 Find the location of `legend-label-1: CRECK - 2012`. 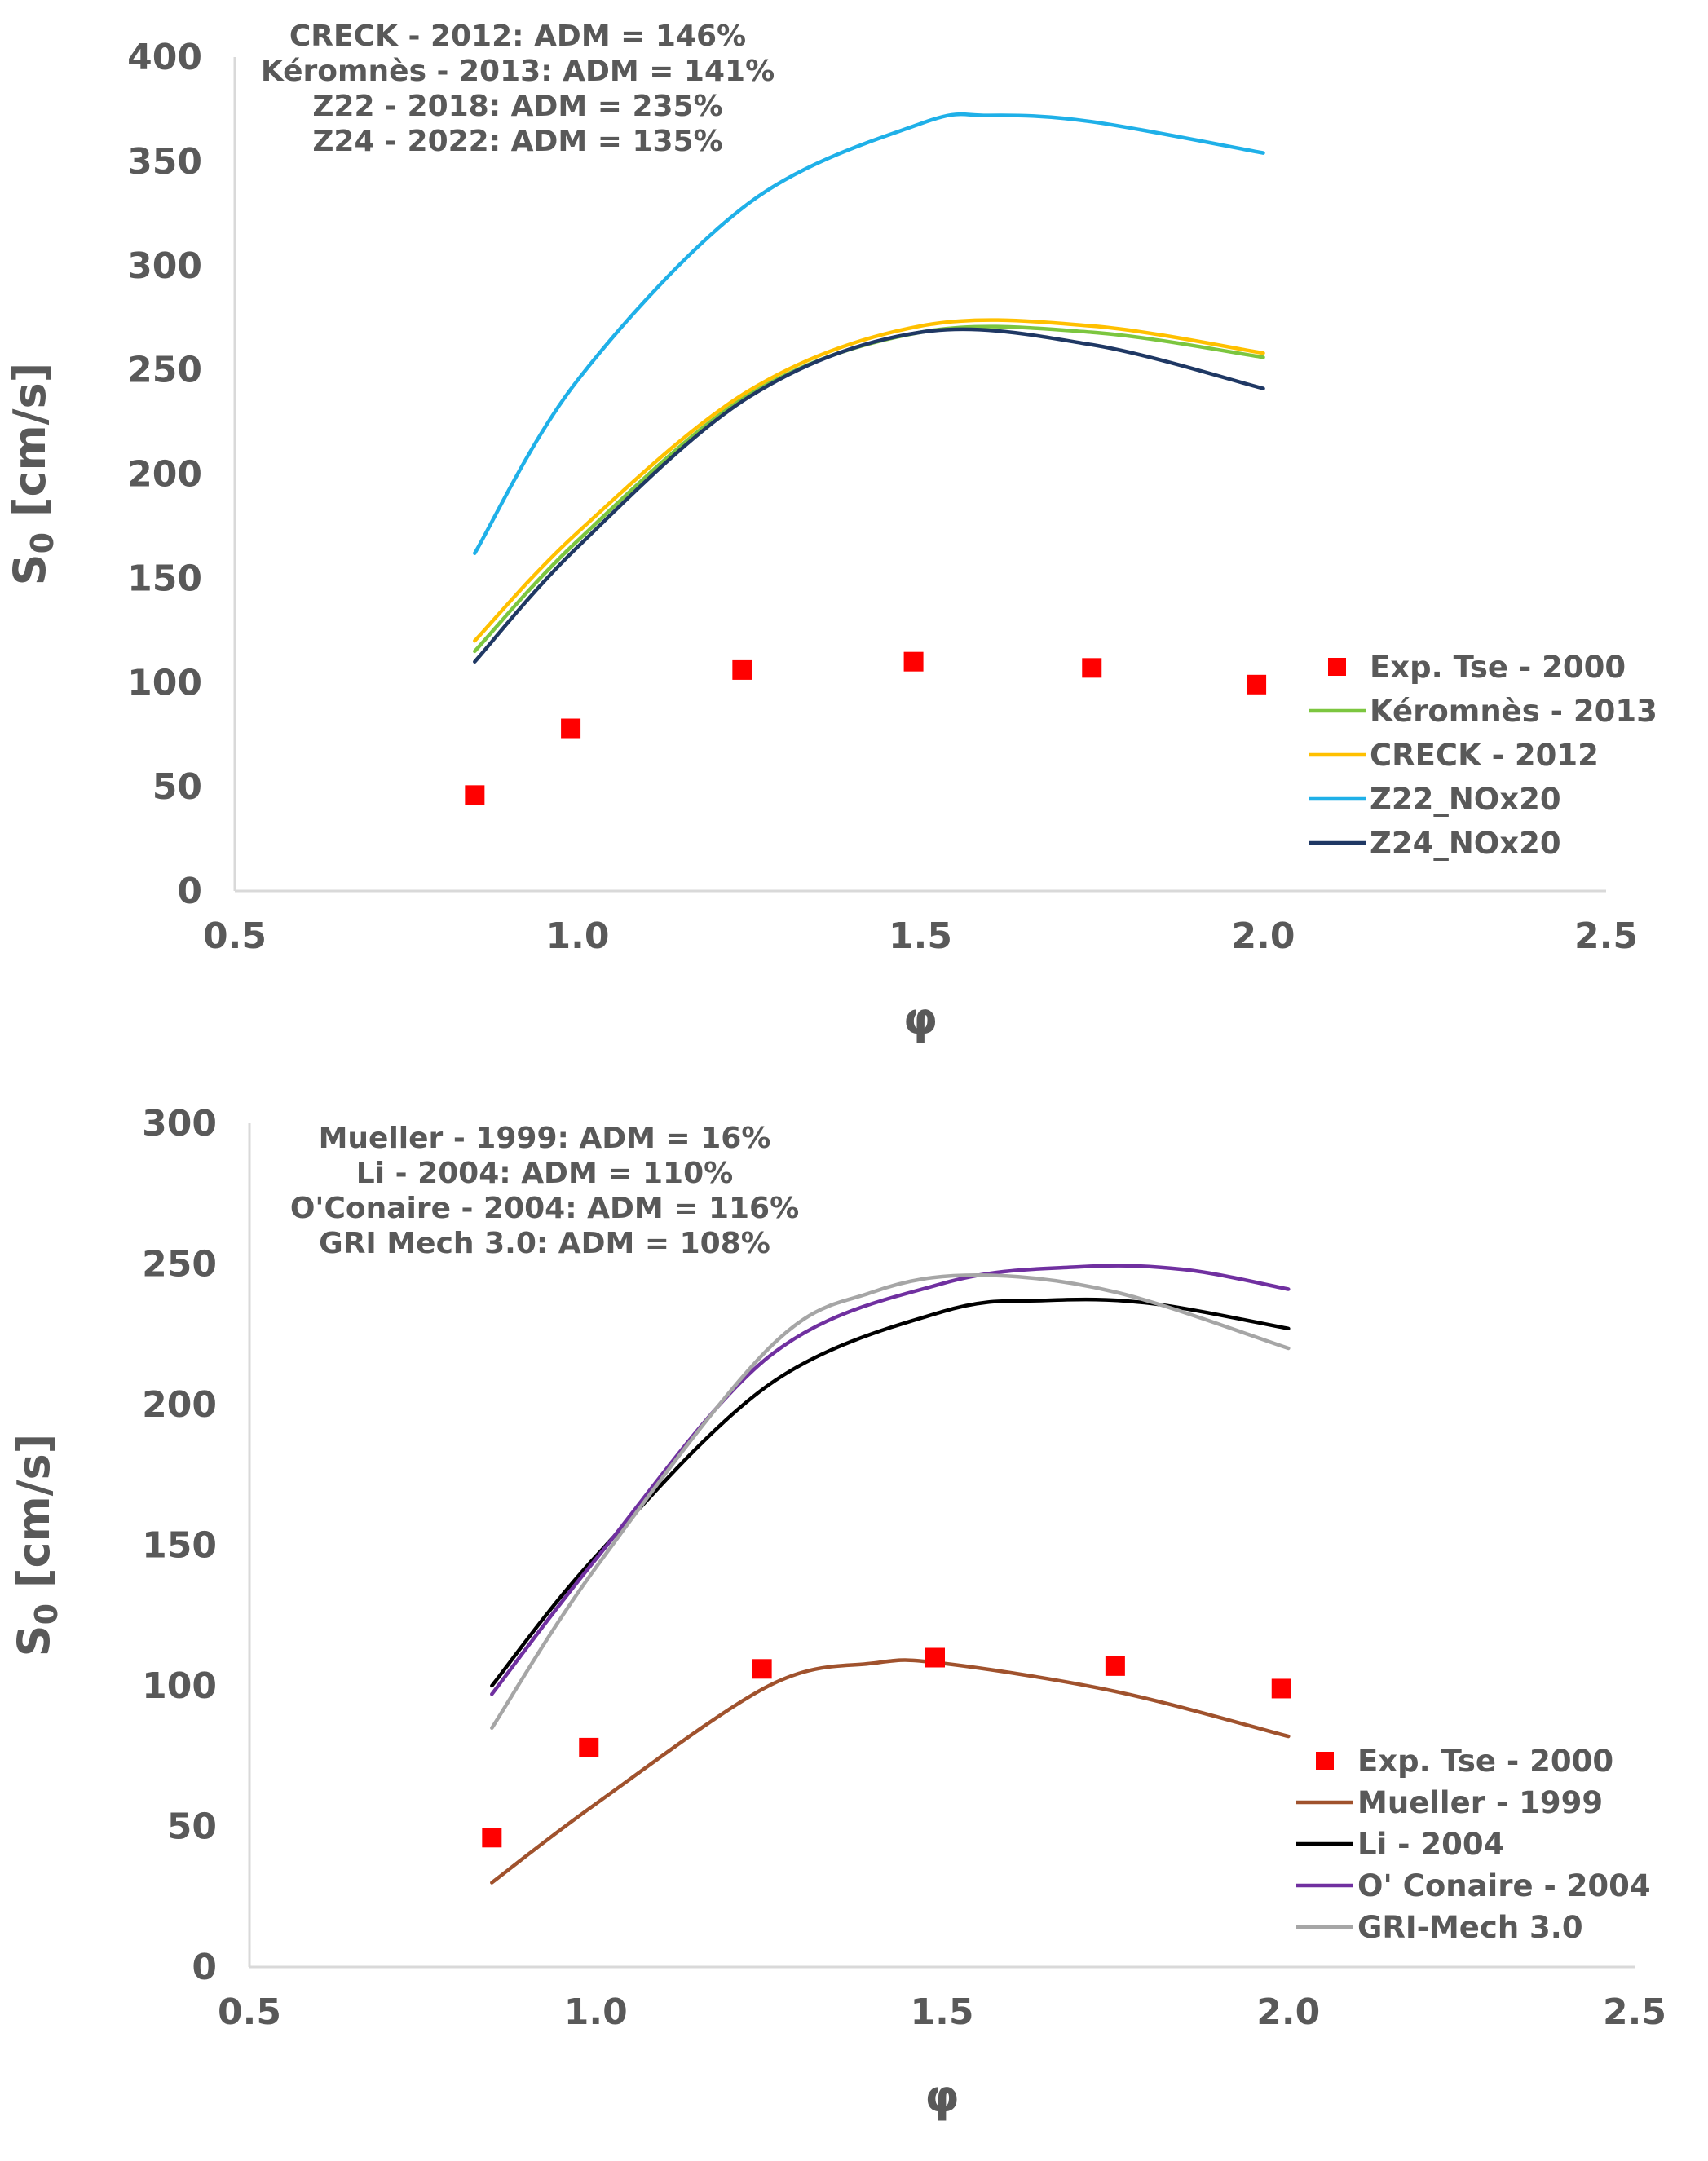

legend-label-1: CRECK - 2012 is located at coordinates (1484, 756).